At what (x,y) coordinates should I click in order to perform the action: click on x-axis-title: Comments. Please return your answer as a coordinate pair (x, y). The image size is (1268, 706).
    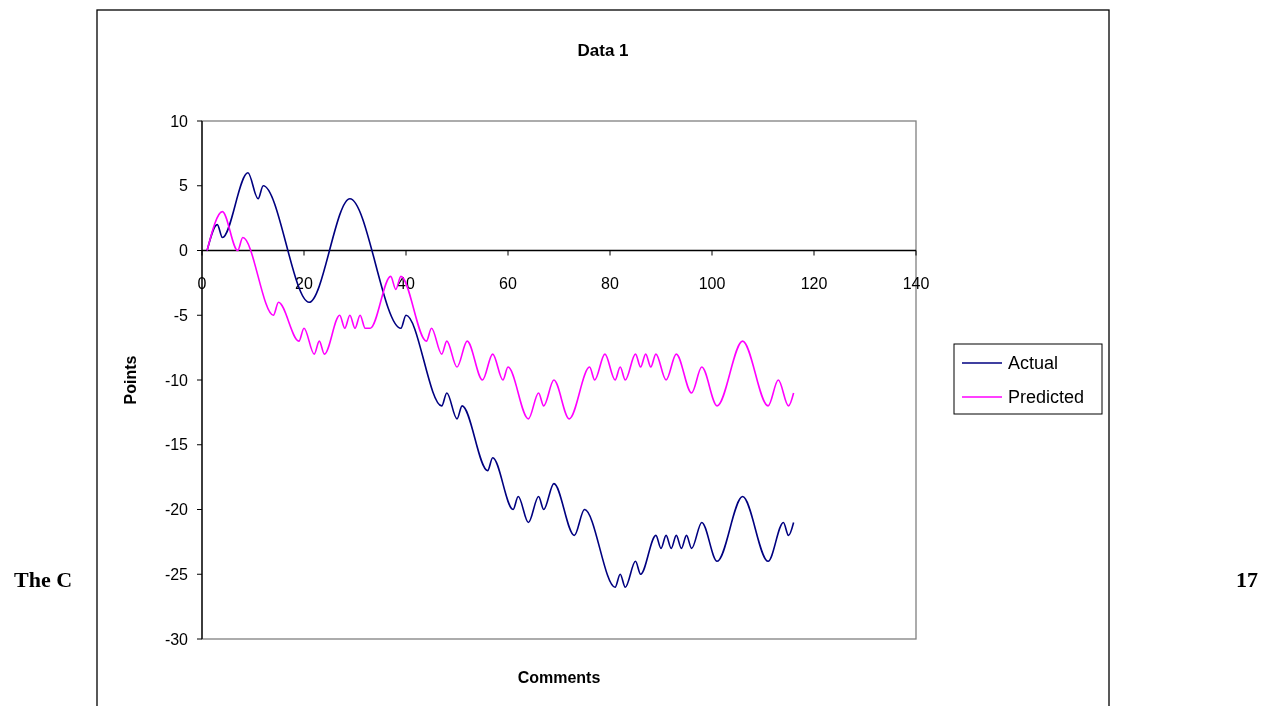
    Looking at the image, I should click on (559, 677).